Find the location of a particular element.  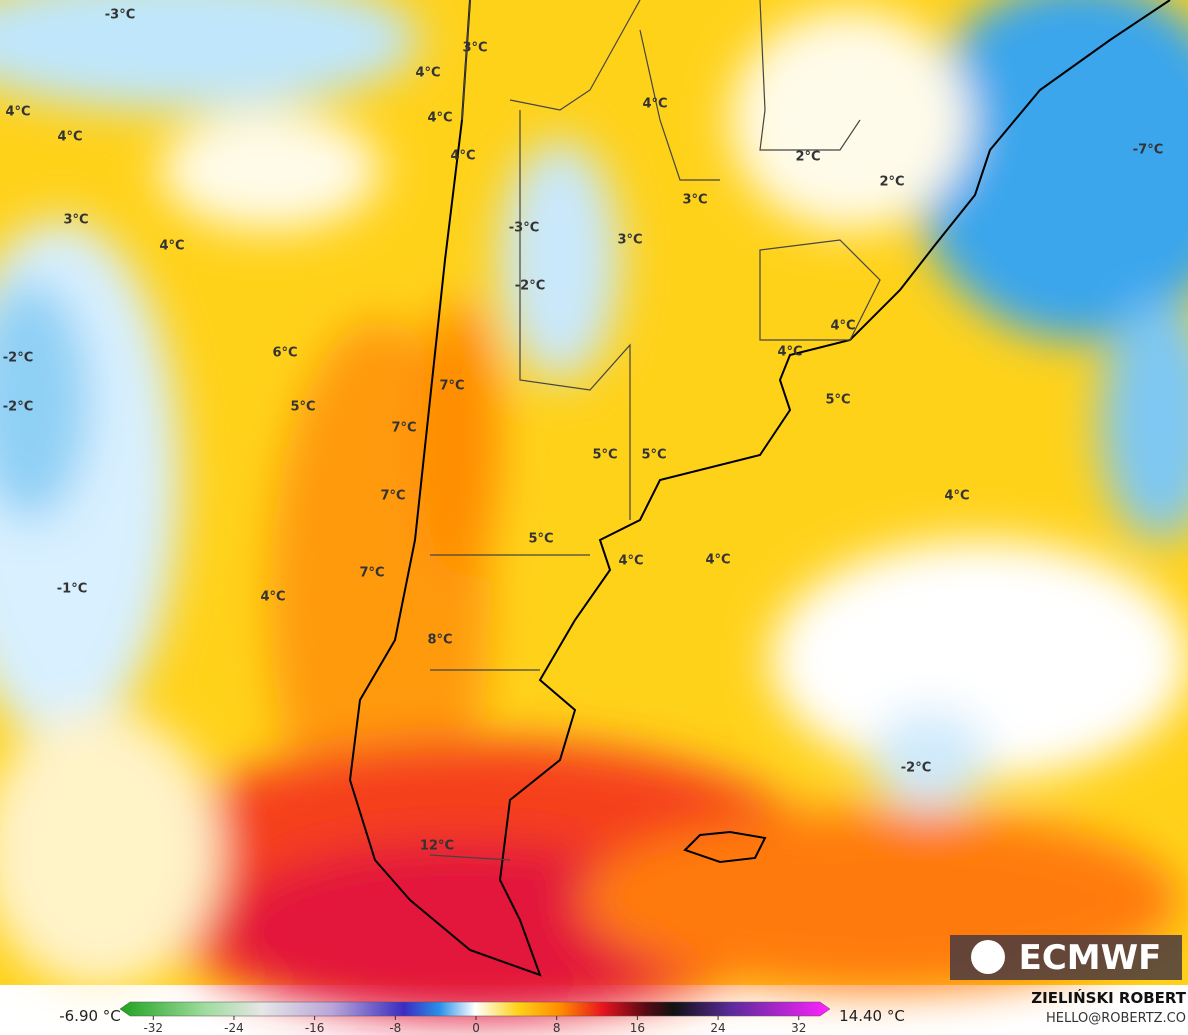

author: ZIELIŃSKI ROBERT is located at coordinates (1108, 997).